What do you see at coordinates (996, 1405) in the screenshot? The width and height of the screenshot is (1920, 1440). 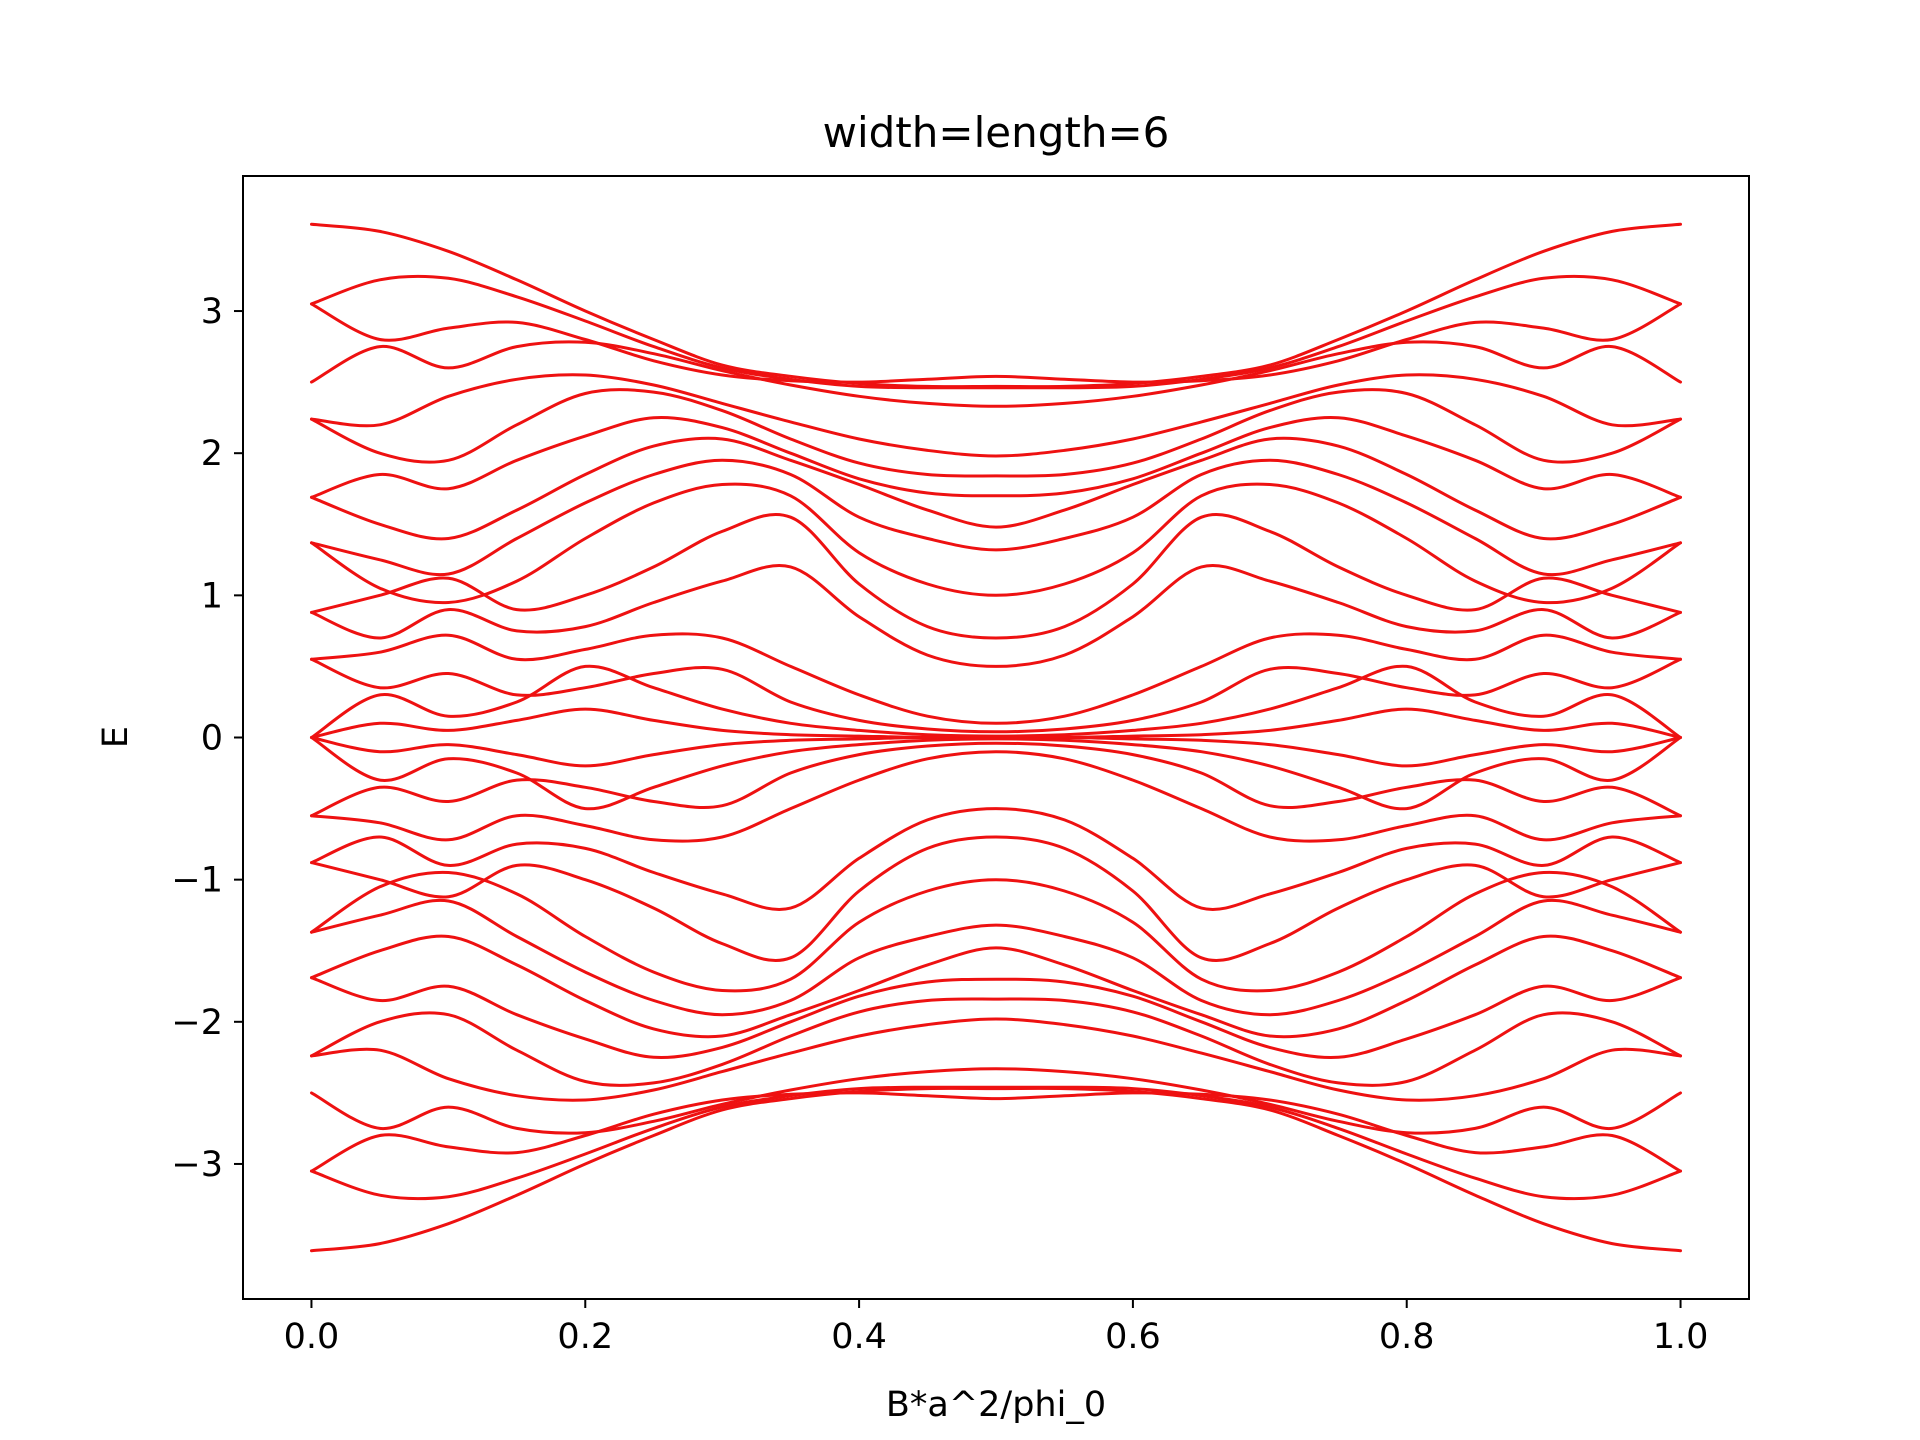 I see `x-axis-label: B*a^2/phi_0` at bounding box center [996, 1405].